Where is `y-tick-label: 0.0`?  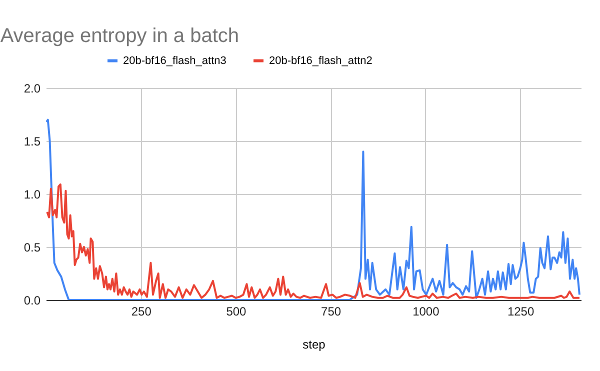 y-tick-label: 0.0 is located at coordinates (32, 301).